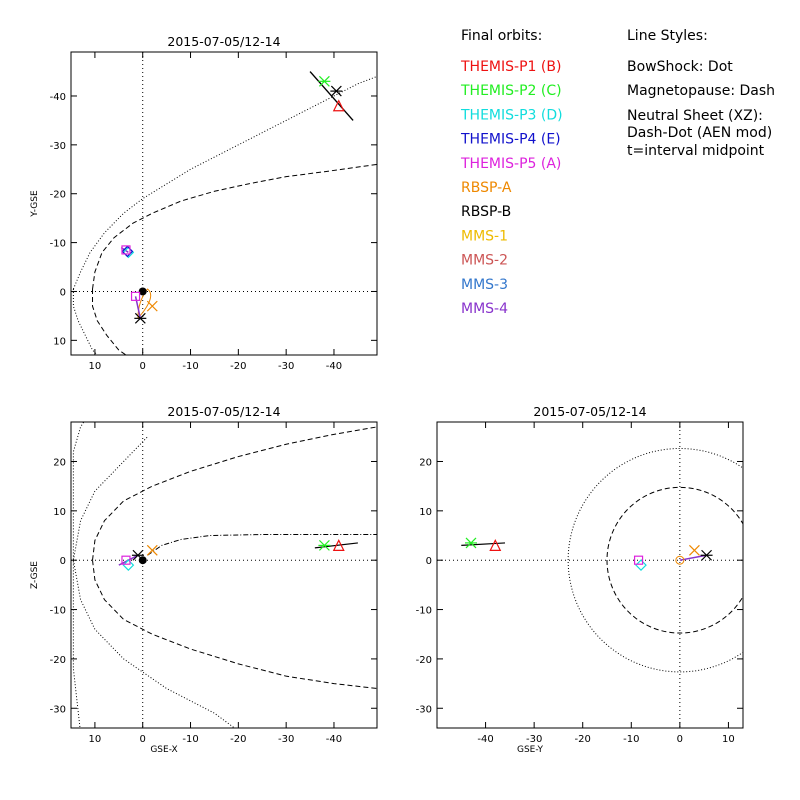 This screenshot has height=800, width=800. I want to click on x-axis-label: GSE-X, so click(163, 750).